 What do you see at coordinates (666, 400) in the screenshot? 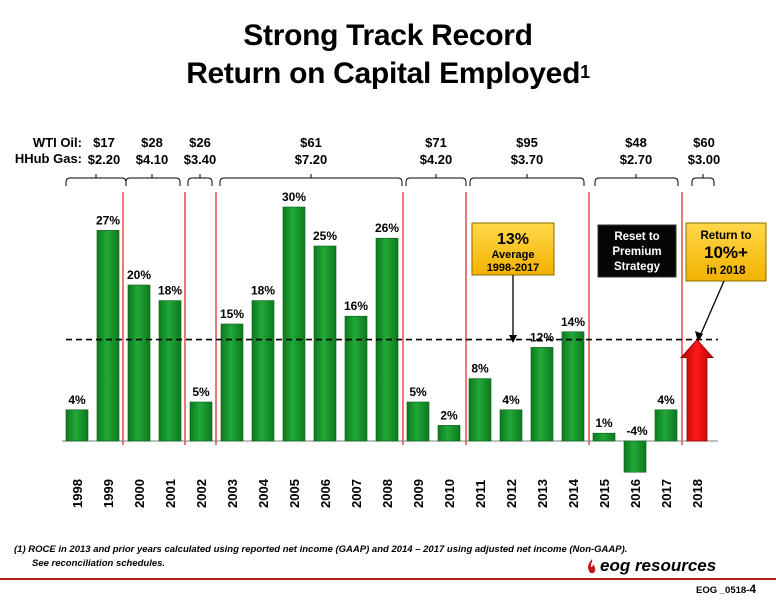
I see `value-label-2017: 4%` at bounding box center [666, 400].